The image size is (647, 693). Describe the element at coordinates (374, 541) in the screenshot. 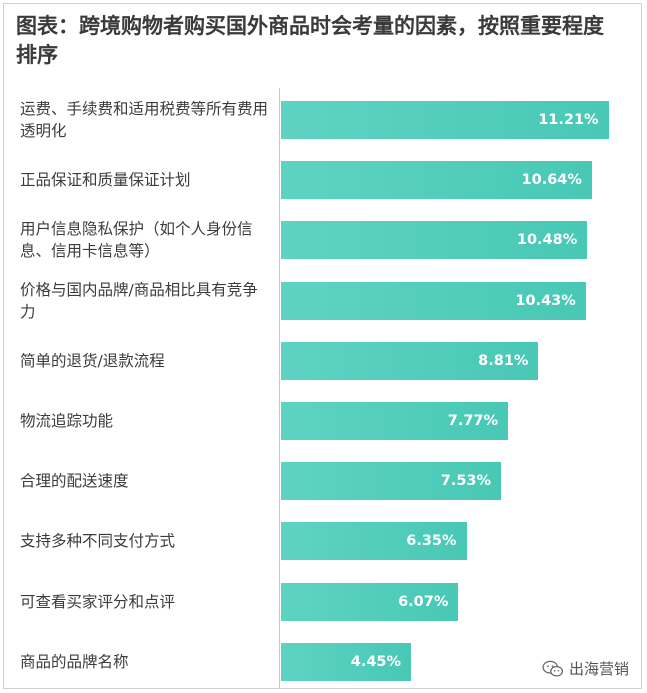

I see `bar: 6.35%` at that location.